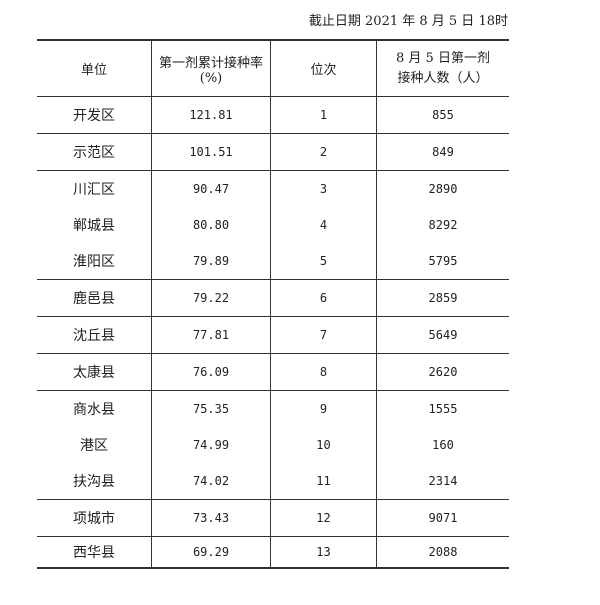 Image resolution: width=600 pixels, height=605 pixels. What do you see at coordinates (324, 552) in the screenshot?
I see `cell-rank: 13` at bounding box center [324, 552].